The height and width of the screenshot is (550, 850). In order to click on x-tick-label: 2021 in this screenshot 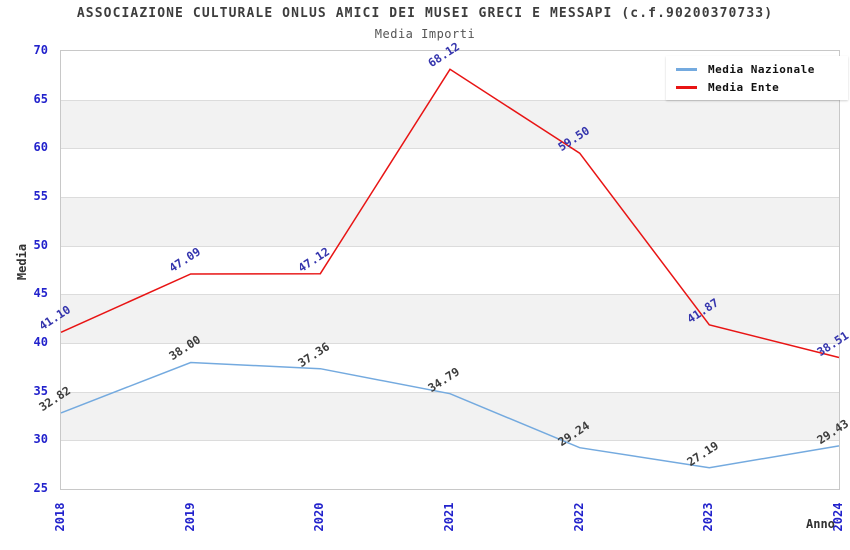, I will do `click(449, 517)`.